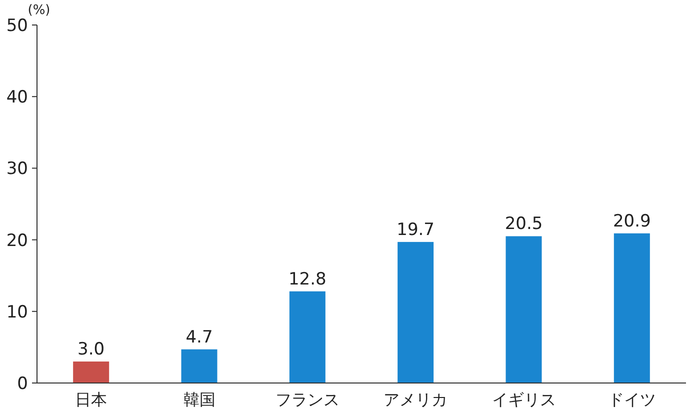 This screenshot has height=409, width=690. Describe the element at coordinates (17, 26) in the screenshot. I see `y-tick-label: 50` at that location.